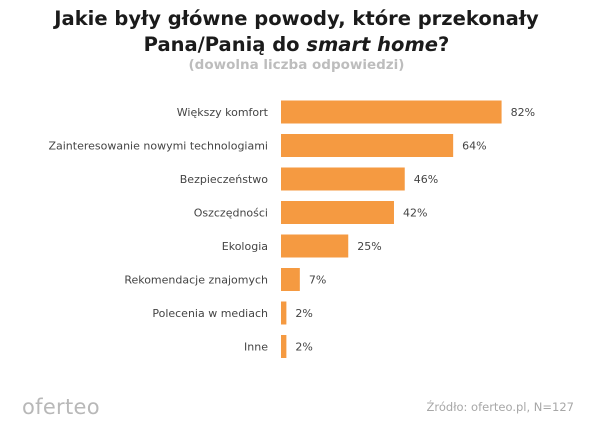 This screenshot has height=435, width=593. Describe the element at coordinates (224, 179) in the screenshot. I see `category-label: Bezpieczeństwo` at that location.